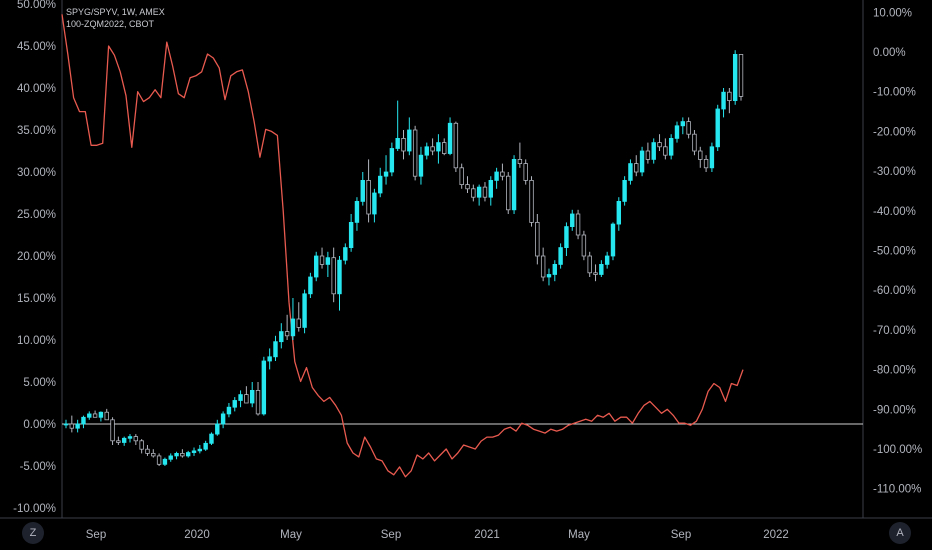 This screenshot has width=932, height=550. Describe the element at coordinates (36, 47) in the screenshot. I see `left-axis-tick-label: 45.00%` at that location.